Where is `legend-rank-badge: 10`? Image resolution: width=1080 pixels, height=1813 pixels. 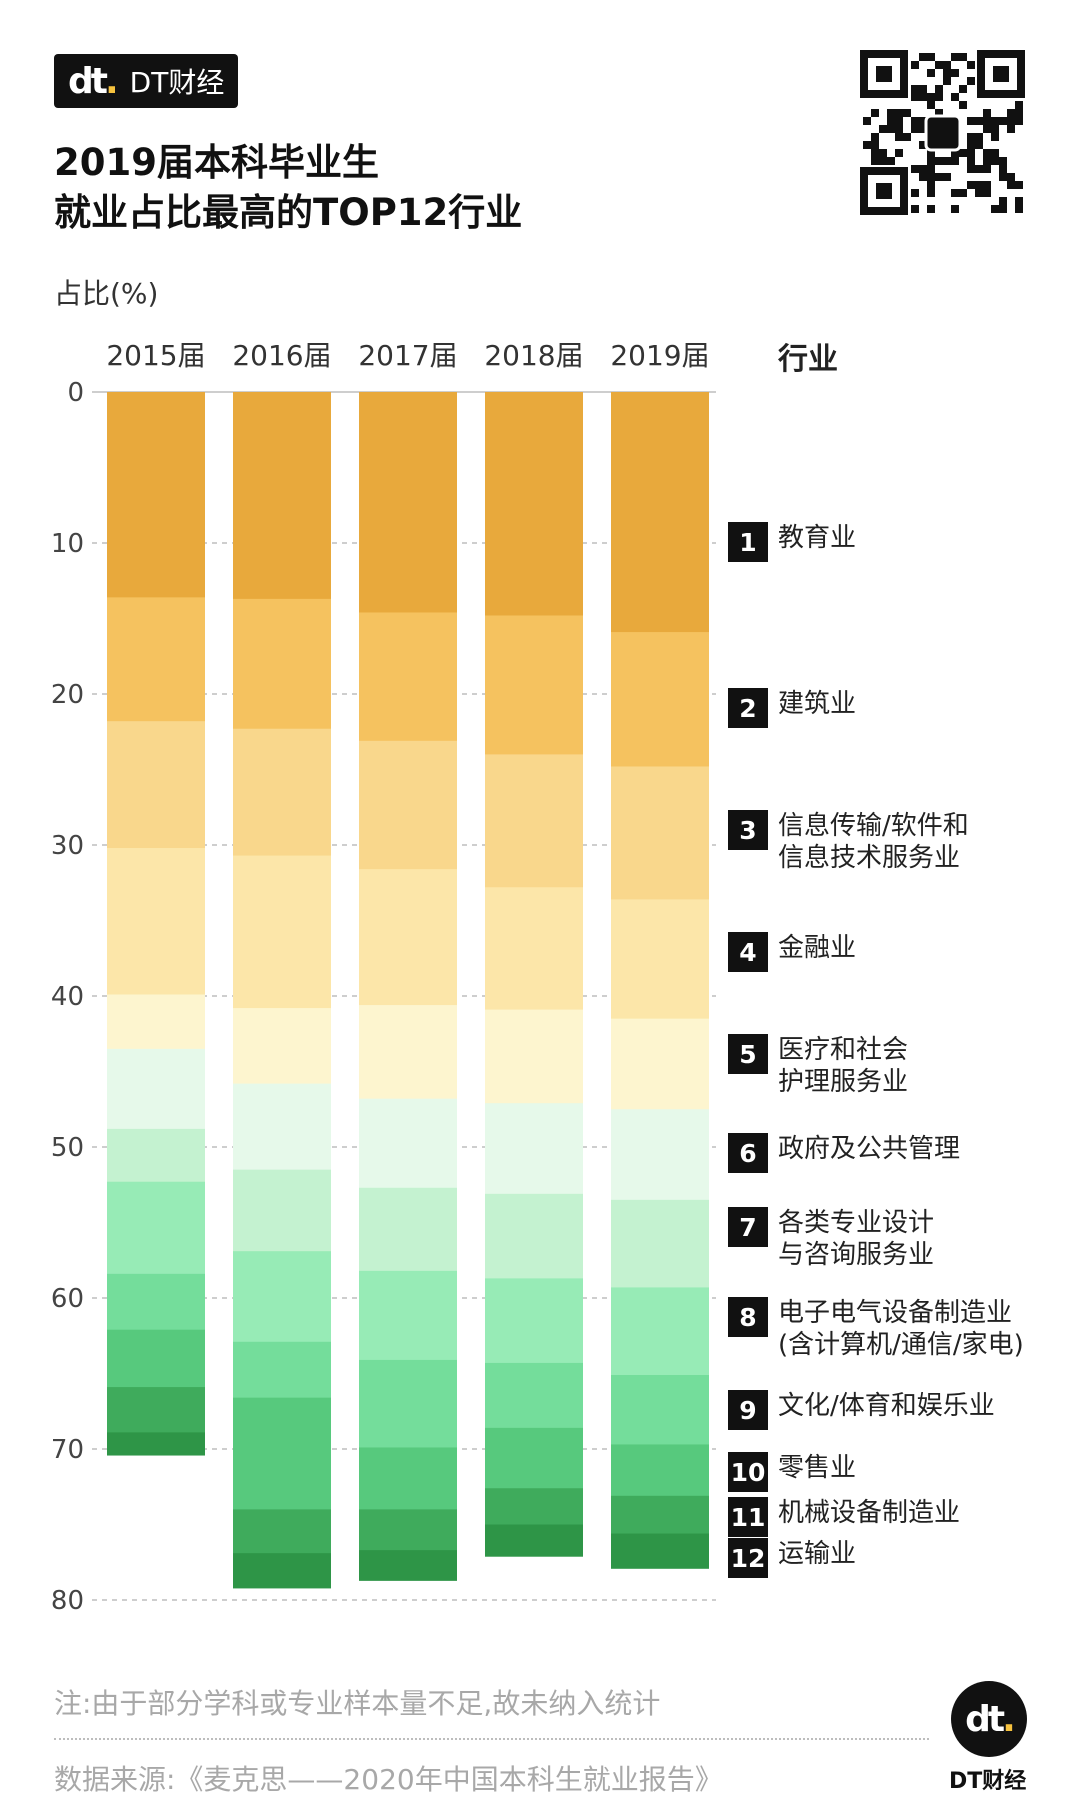
legend-rank-badge: 10 is located at coordinates (748, 1472).